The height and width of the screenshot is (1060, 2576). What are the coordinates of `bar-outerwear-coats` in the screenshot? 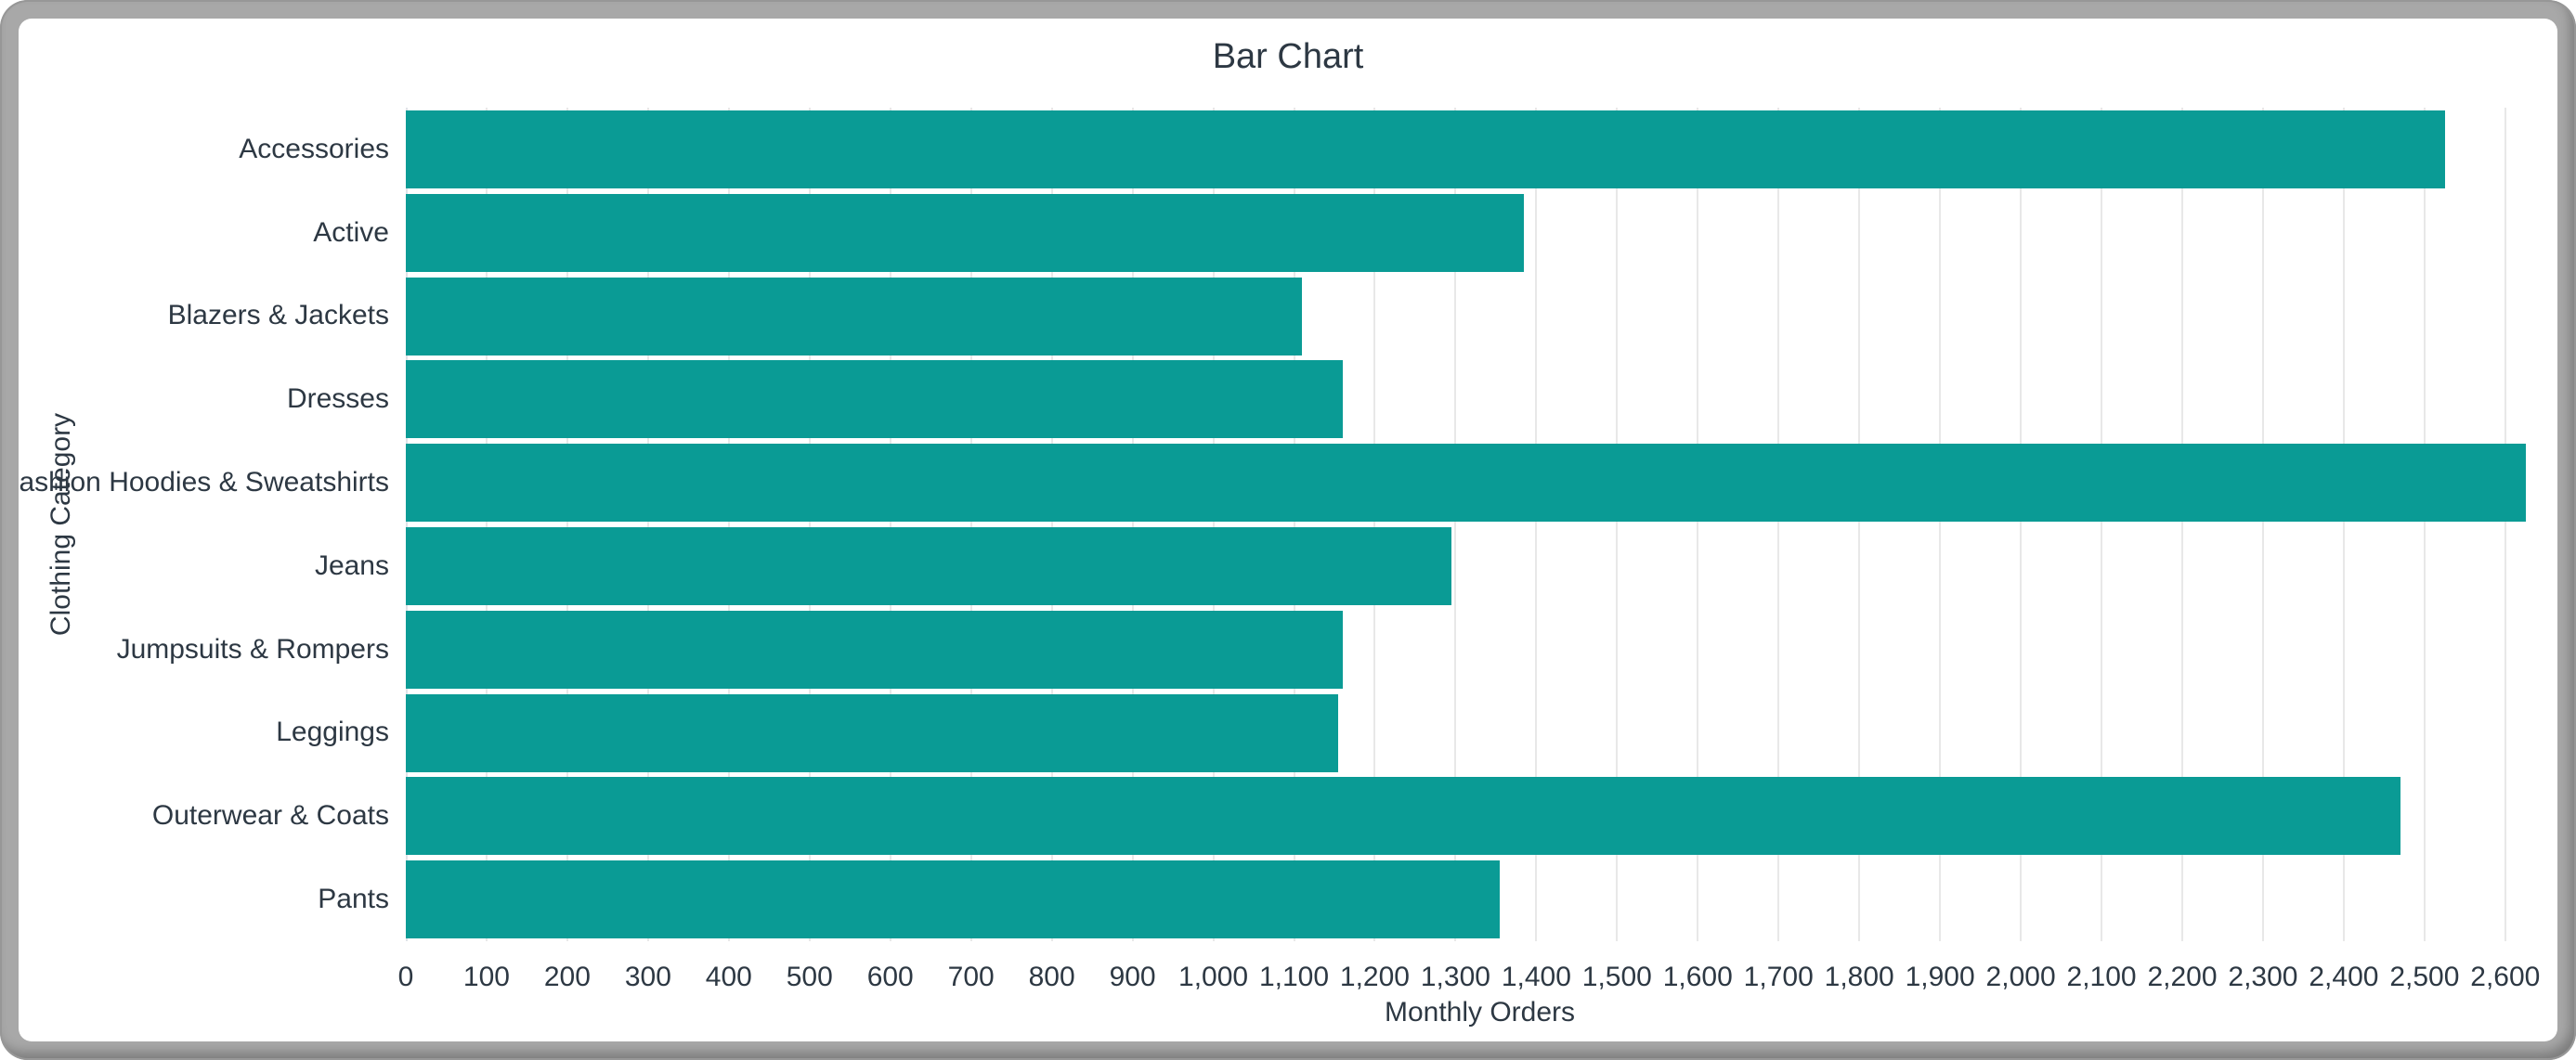 It's located at (1403, 816).